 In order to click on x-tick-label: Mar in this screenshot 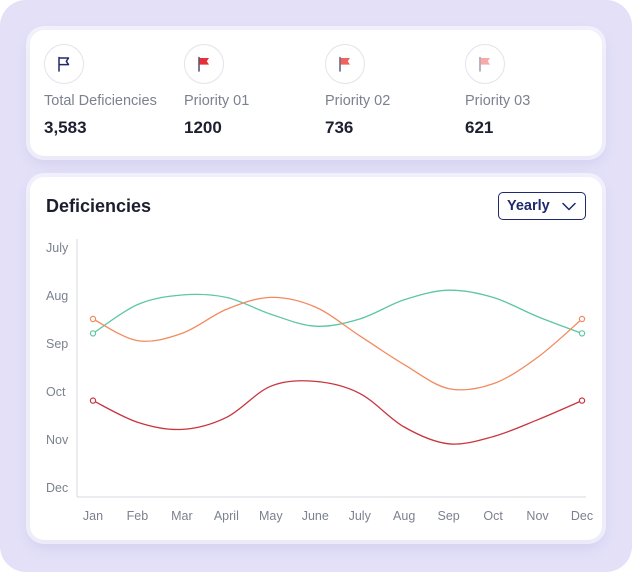, I will do `click(182, 516)`.